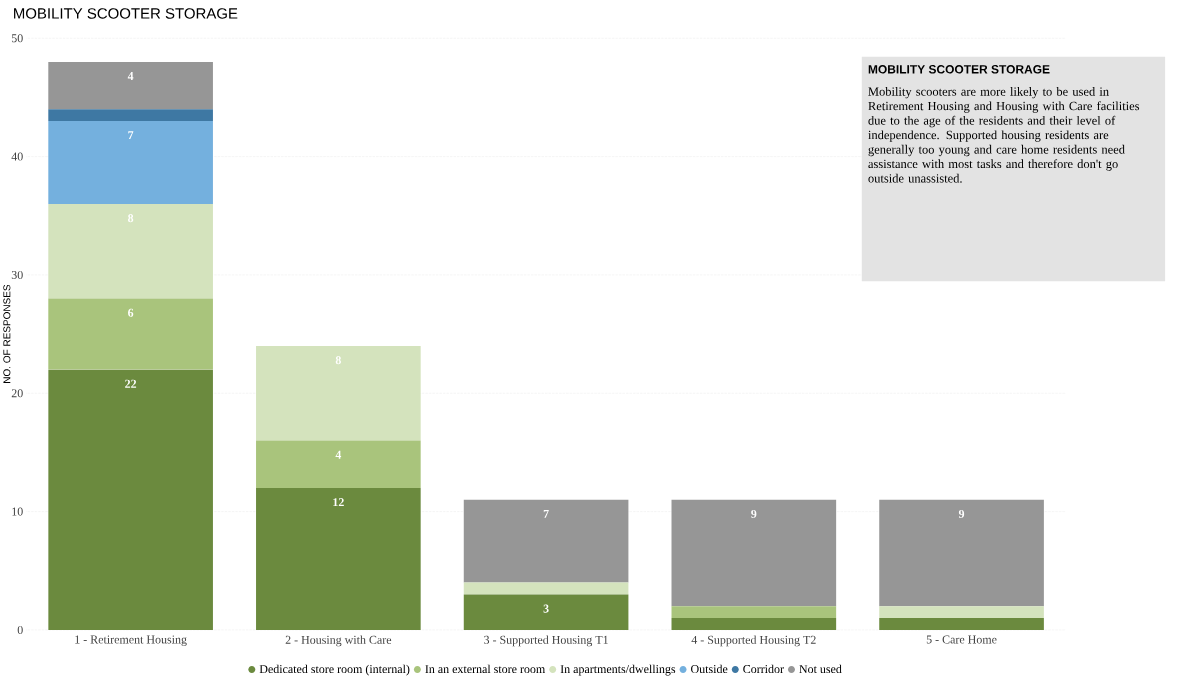  Describe the element at coordinates (7, 333) in the screenshot. I see `y-axis-title: NO. OF RESPONSES` at that location.